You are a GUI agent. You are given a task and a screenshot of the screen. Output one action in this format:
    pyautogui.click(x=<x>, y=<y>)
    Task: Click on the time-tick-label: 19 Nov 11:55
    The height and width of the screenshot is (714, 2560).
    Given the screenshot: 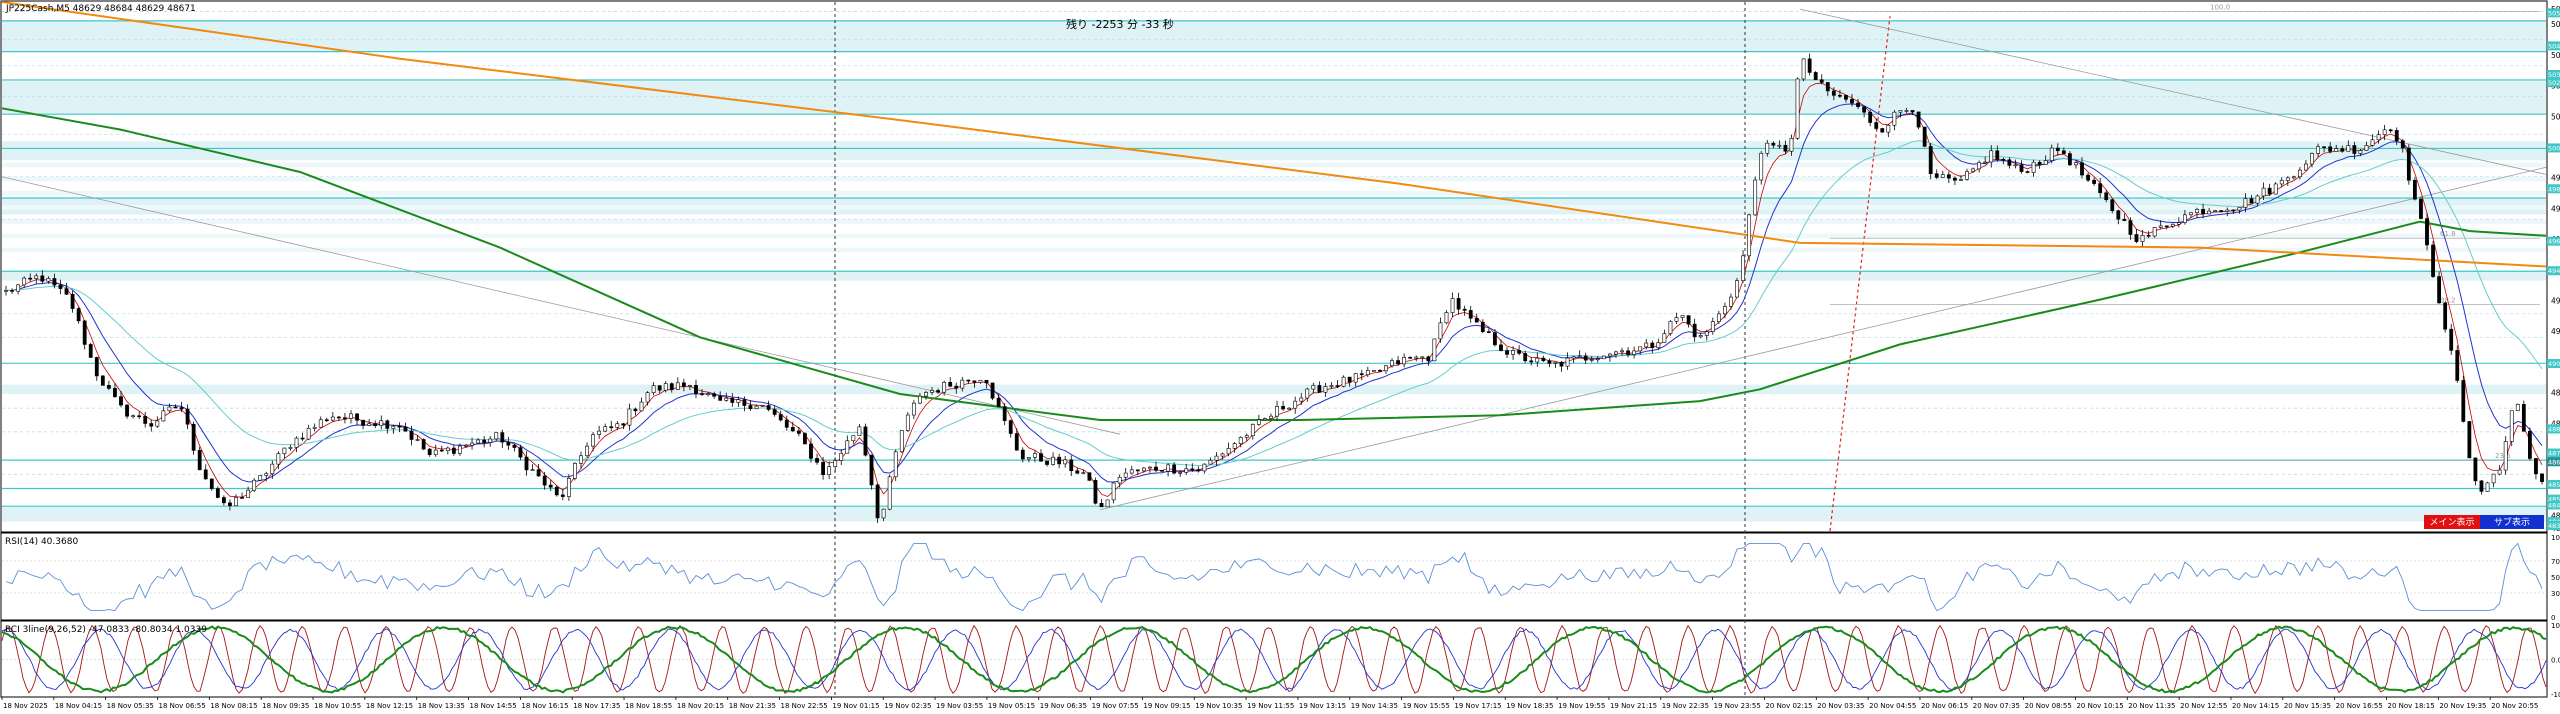 What is the action you would take?
    pyautogui.click(x=1270, y=706)
    